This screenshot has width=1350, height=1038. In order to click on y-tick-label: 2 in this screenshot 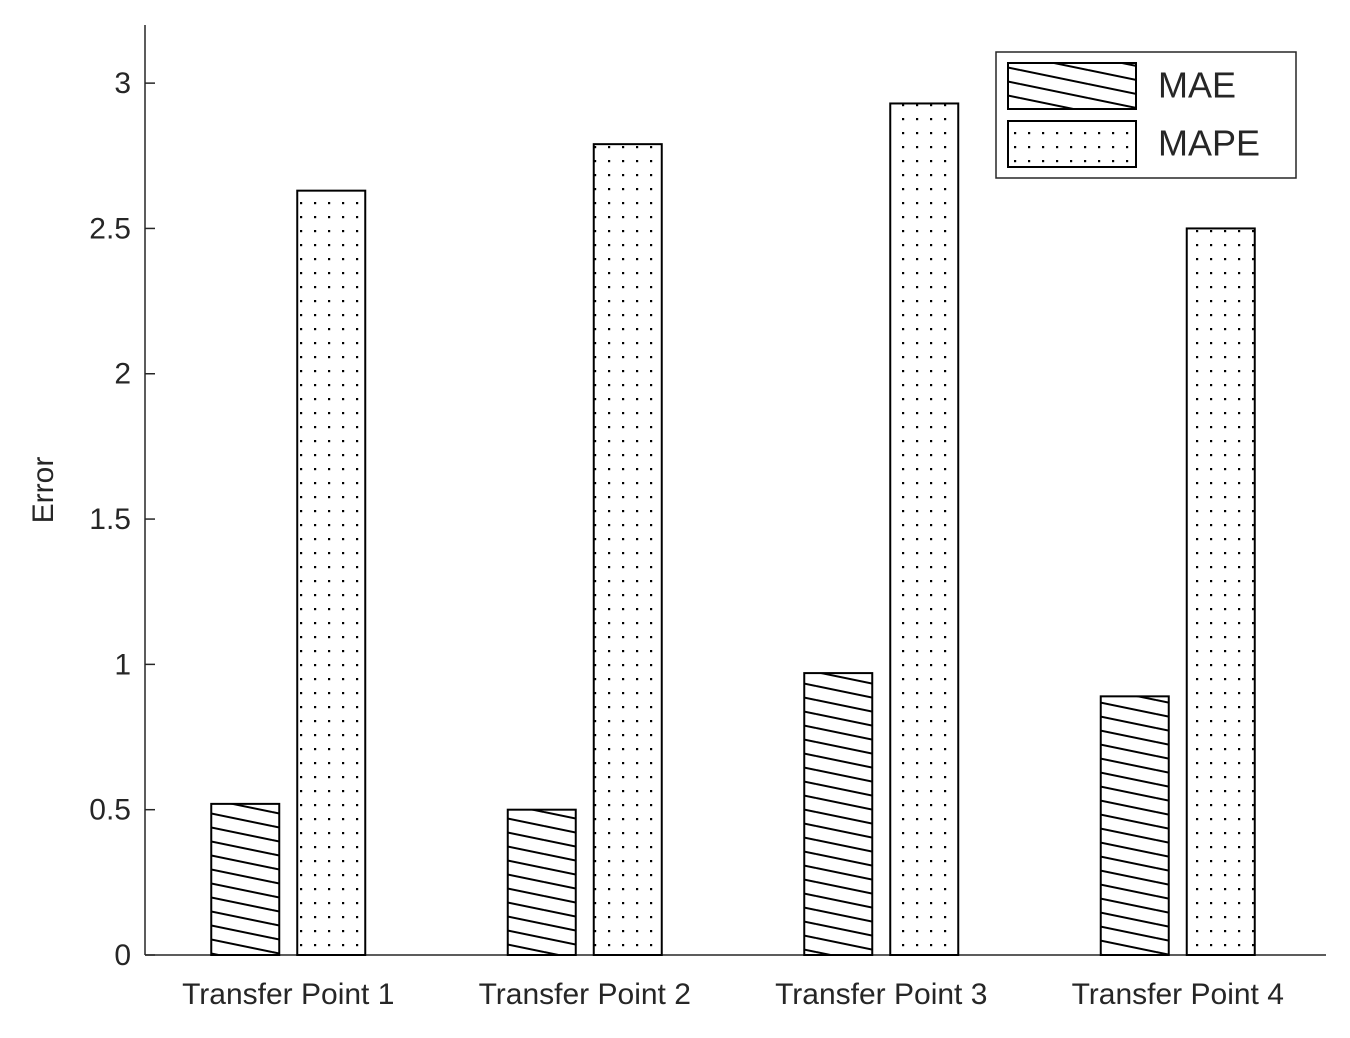, I will do `click(122, 374)`.